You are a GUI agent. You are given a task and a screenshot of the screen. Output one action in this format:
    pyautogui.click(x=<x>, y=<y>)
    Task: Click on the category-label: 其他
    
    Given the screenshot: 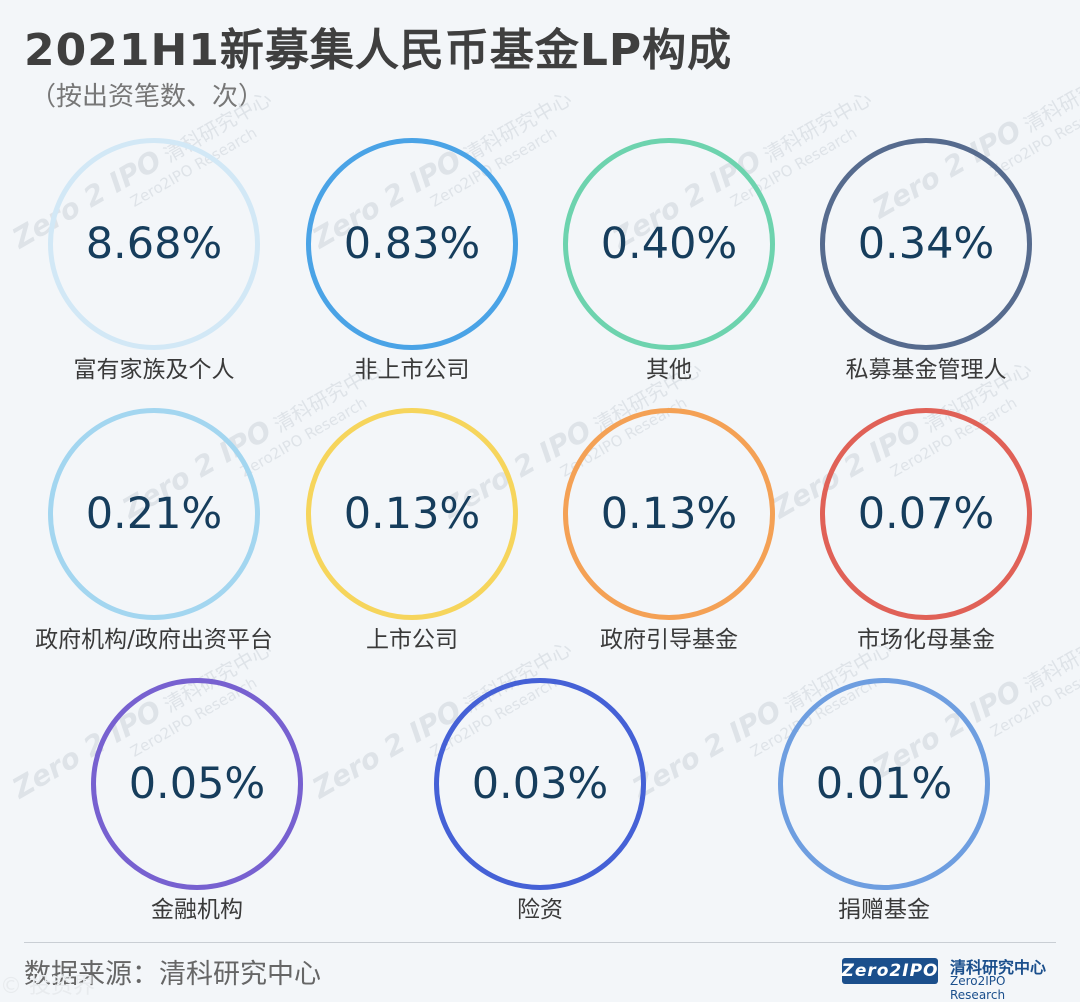 What is the action you would take?
    pyautogui.click(x=669, y=370)
    